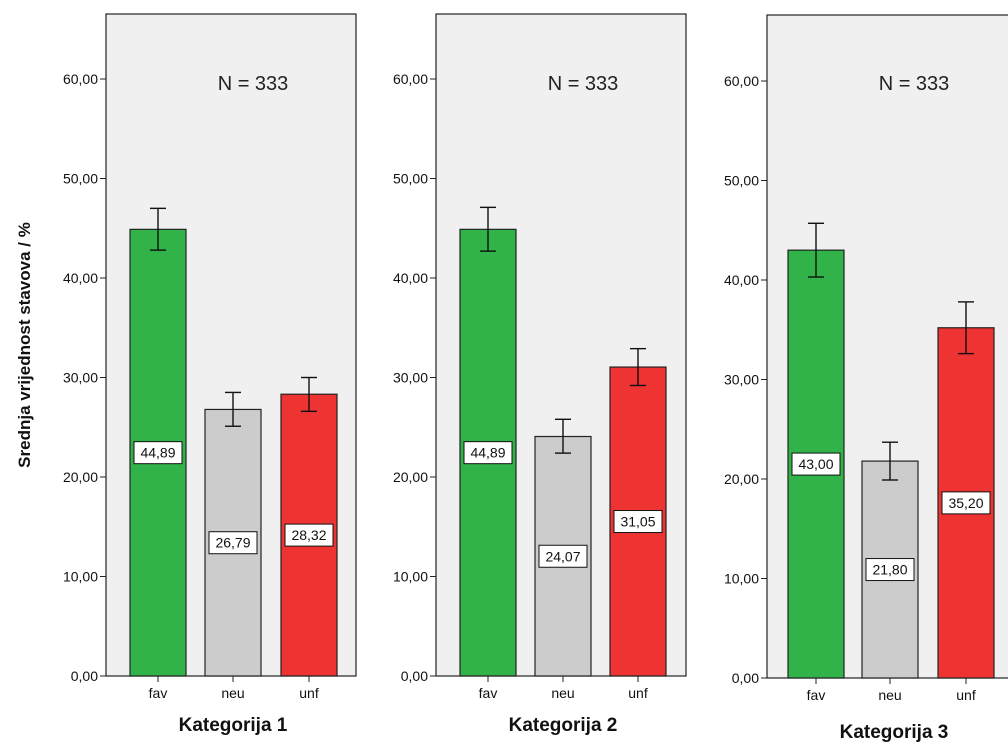 The width and height of the screenshot is (1008, 756). I want to click on data-label: 35,20, so click(965, 503).